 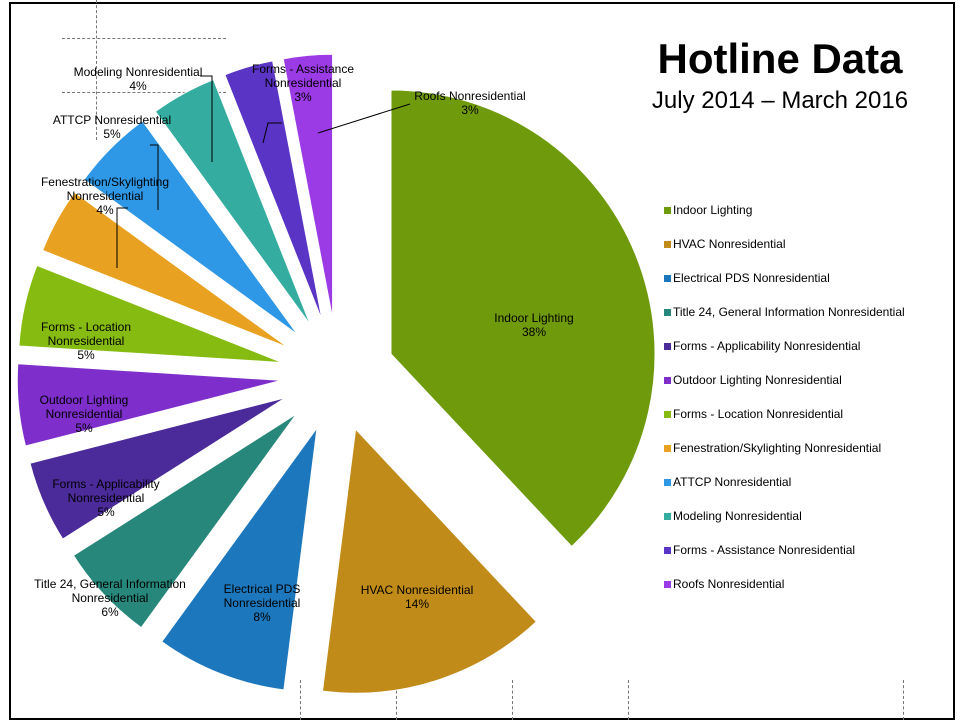 What do you see at coordinates (364, 118) in the screenshot?
I see `leader-line-roofs-nonresidential` at bounding box center [364, 118].